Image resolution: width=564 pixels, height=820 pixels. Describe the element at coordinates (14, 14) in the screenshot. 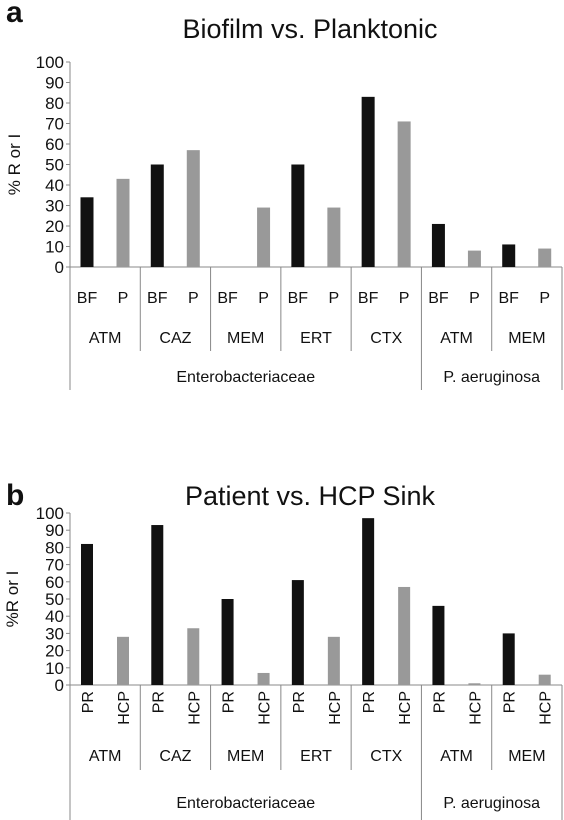

I see `panel-label: a` at that location.